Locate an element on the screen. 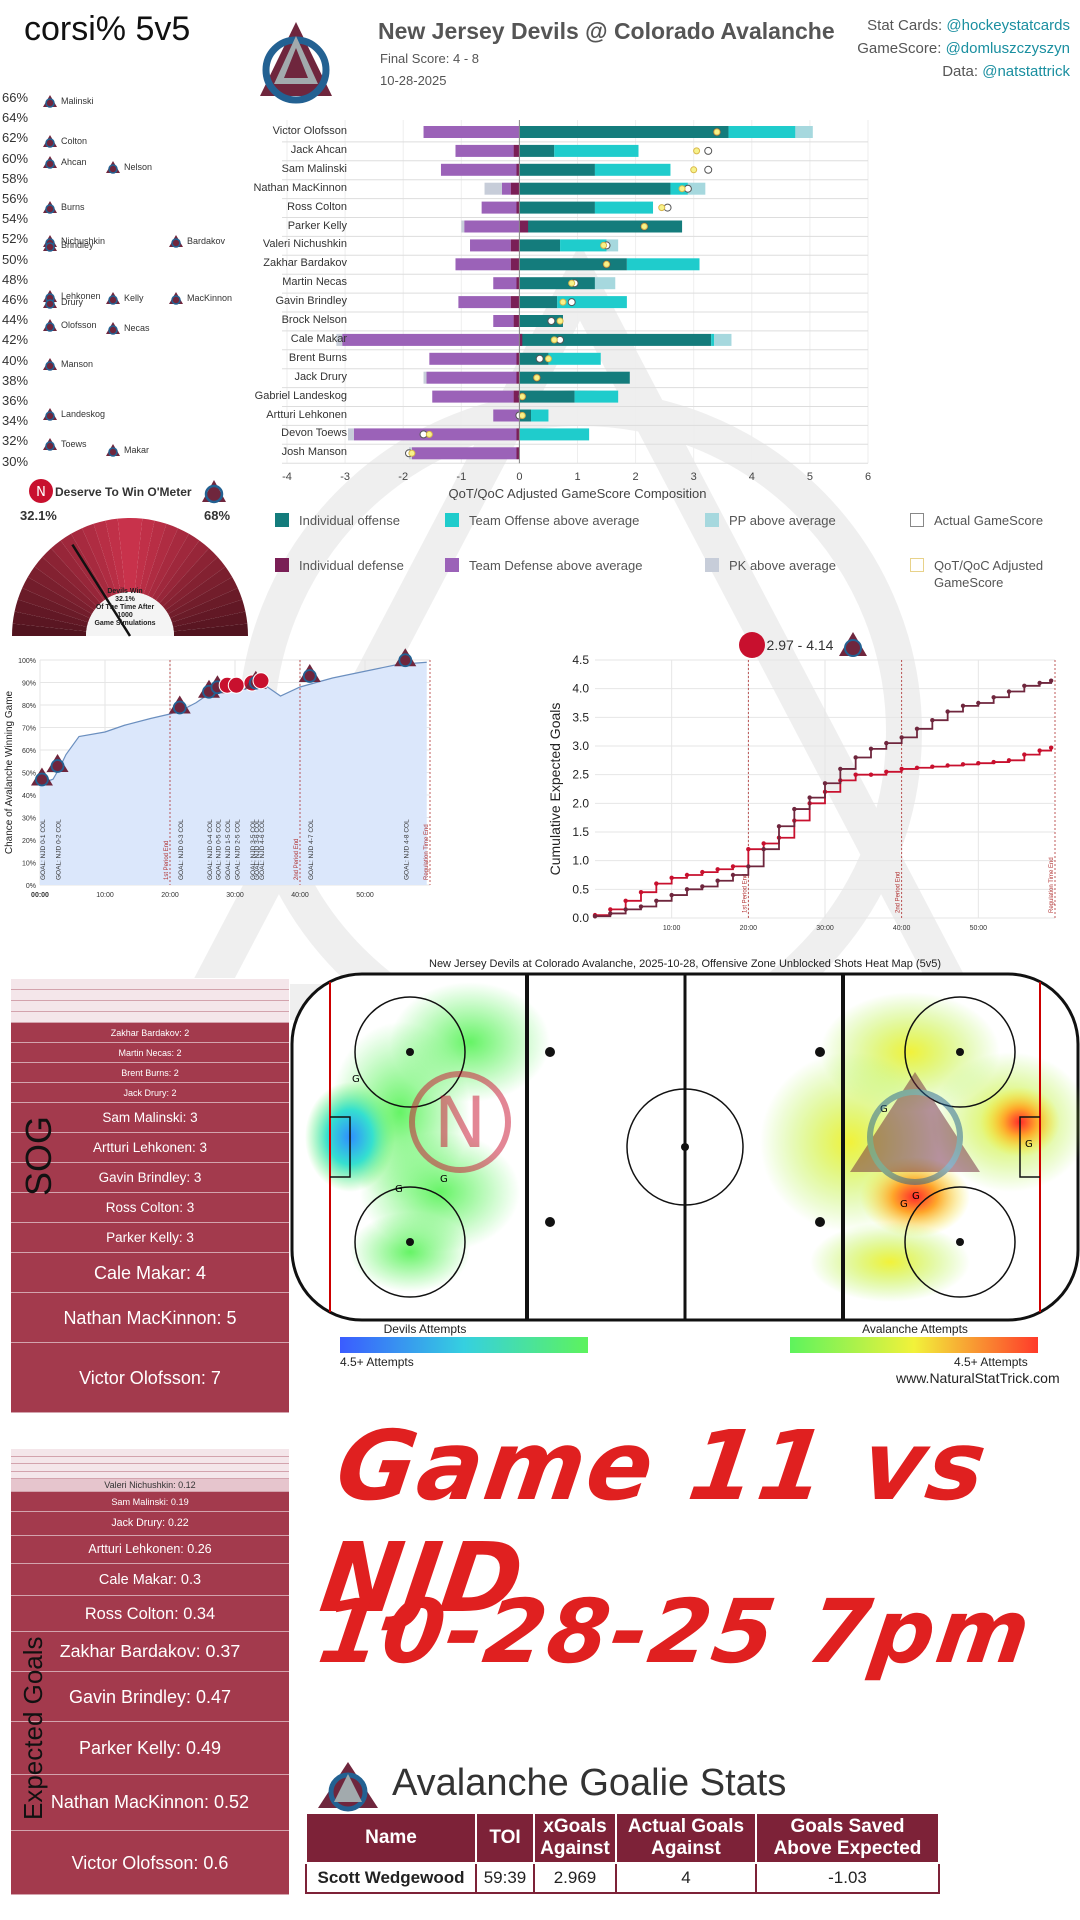 This screenshot has height=1920, width=1080. game-date: 10-28-2025 is located at coordinates (413, 80).